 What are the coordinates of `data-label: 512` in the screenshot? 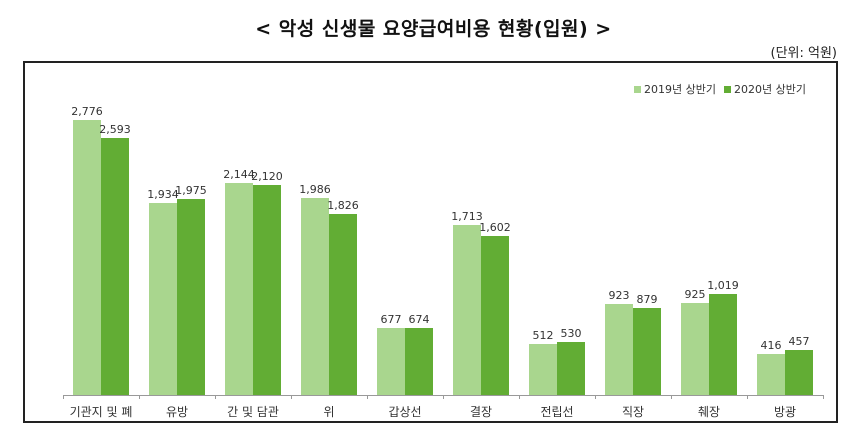 It's located at (543, 335).